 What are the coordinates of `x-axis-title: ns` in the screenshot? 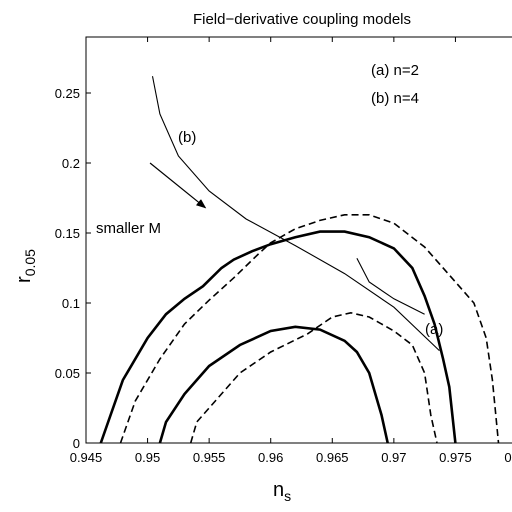 It's located at (282, 491).